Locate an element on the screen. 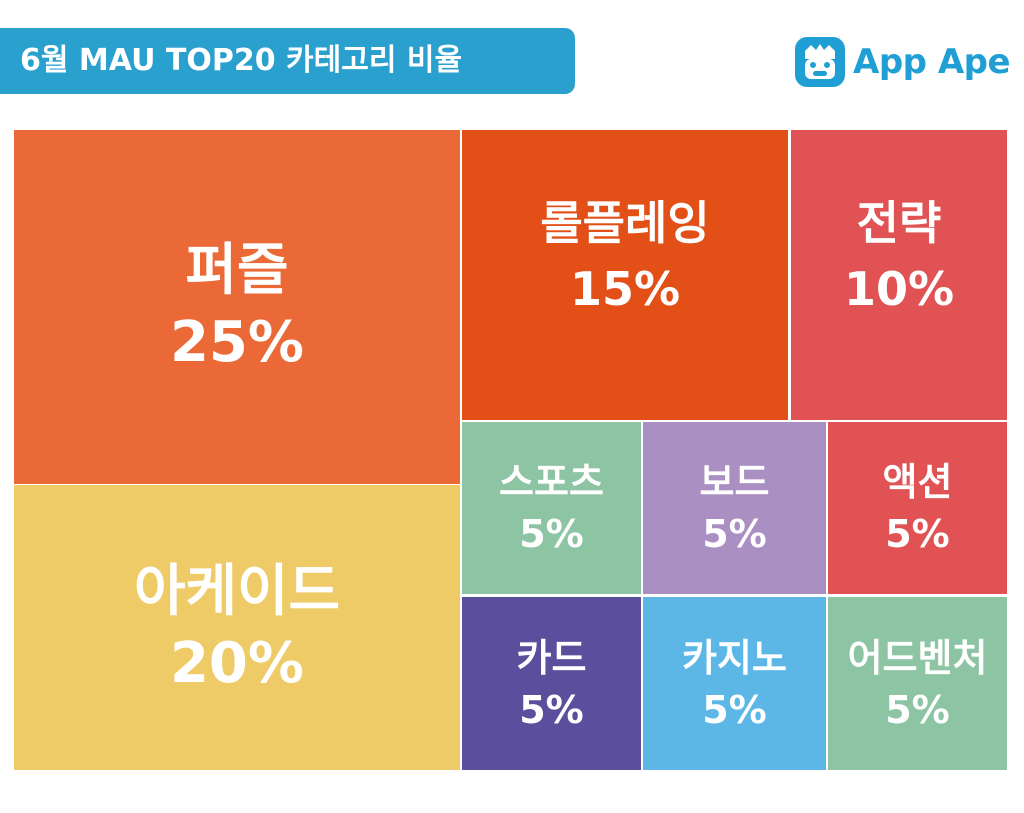 The image size is (1024, 813). tile-label: 스포츠 is located at coordinates (551, 482).